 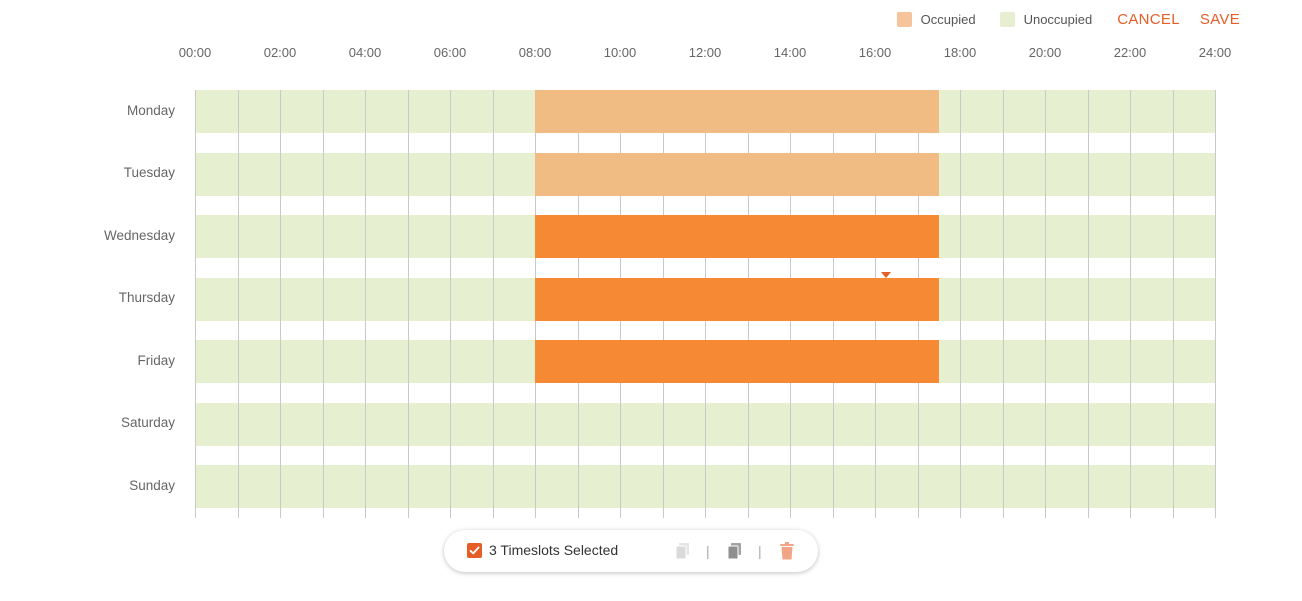 What do you see at coordinates (139, 235) in the screenshot?
I see `day-label: Wednesday` at bounding box center [139, 235].